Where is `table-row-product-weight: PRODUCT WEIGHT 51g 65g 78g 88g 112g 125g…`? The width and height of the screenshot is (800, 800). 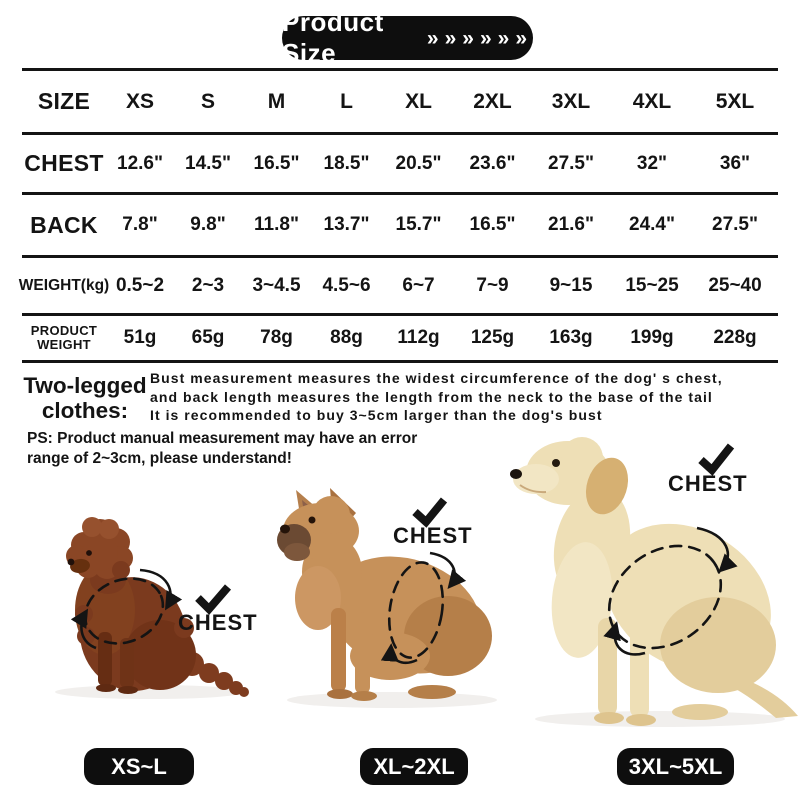 table-row-product-weight: PRODUCT WEIGHT 51g 65g 78g 88g 112g 125g… is located at coordinates (400, 339).